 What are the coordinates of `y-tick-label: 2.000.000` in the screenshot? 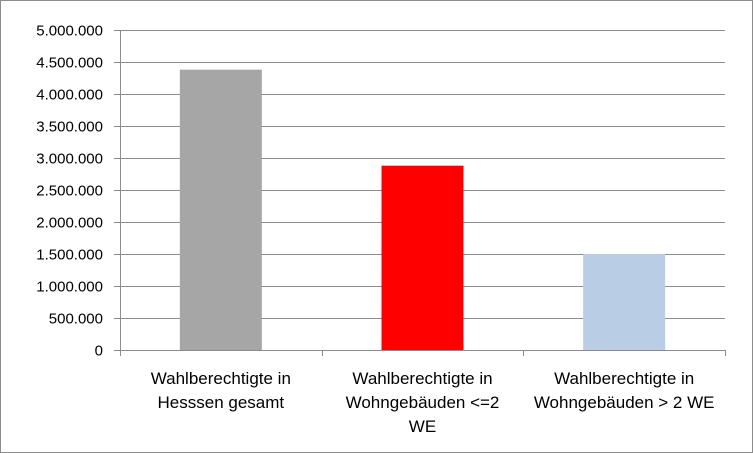 It's located at (69, 223).